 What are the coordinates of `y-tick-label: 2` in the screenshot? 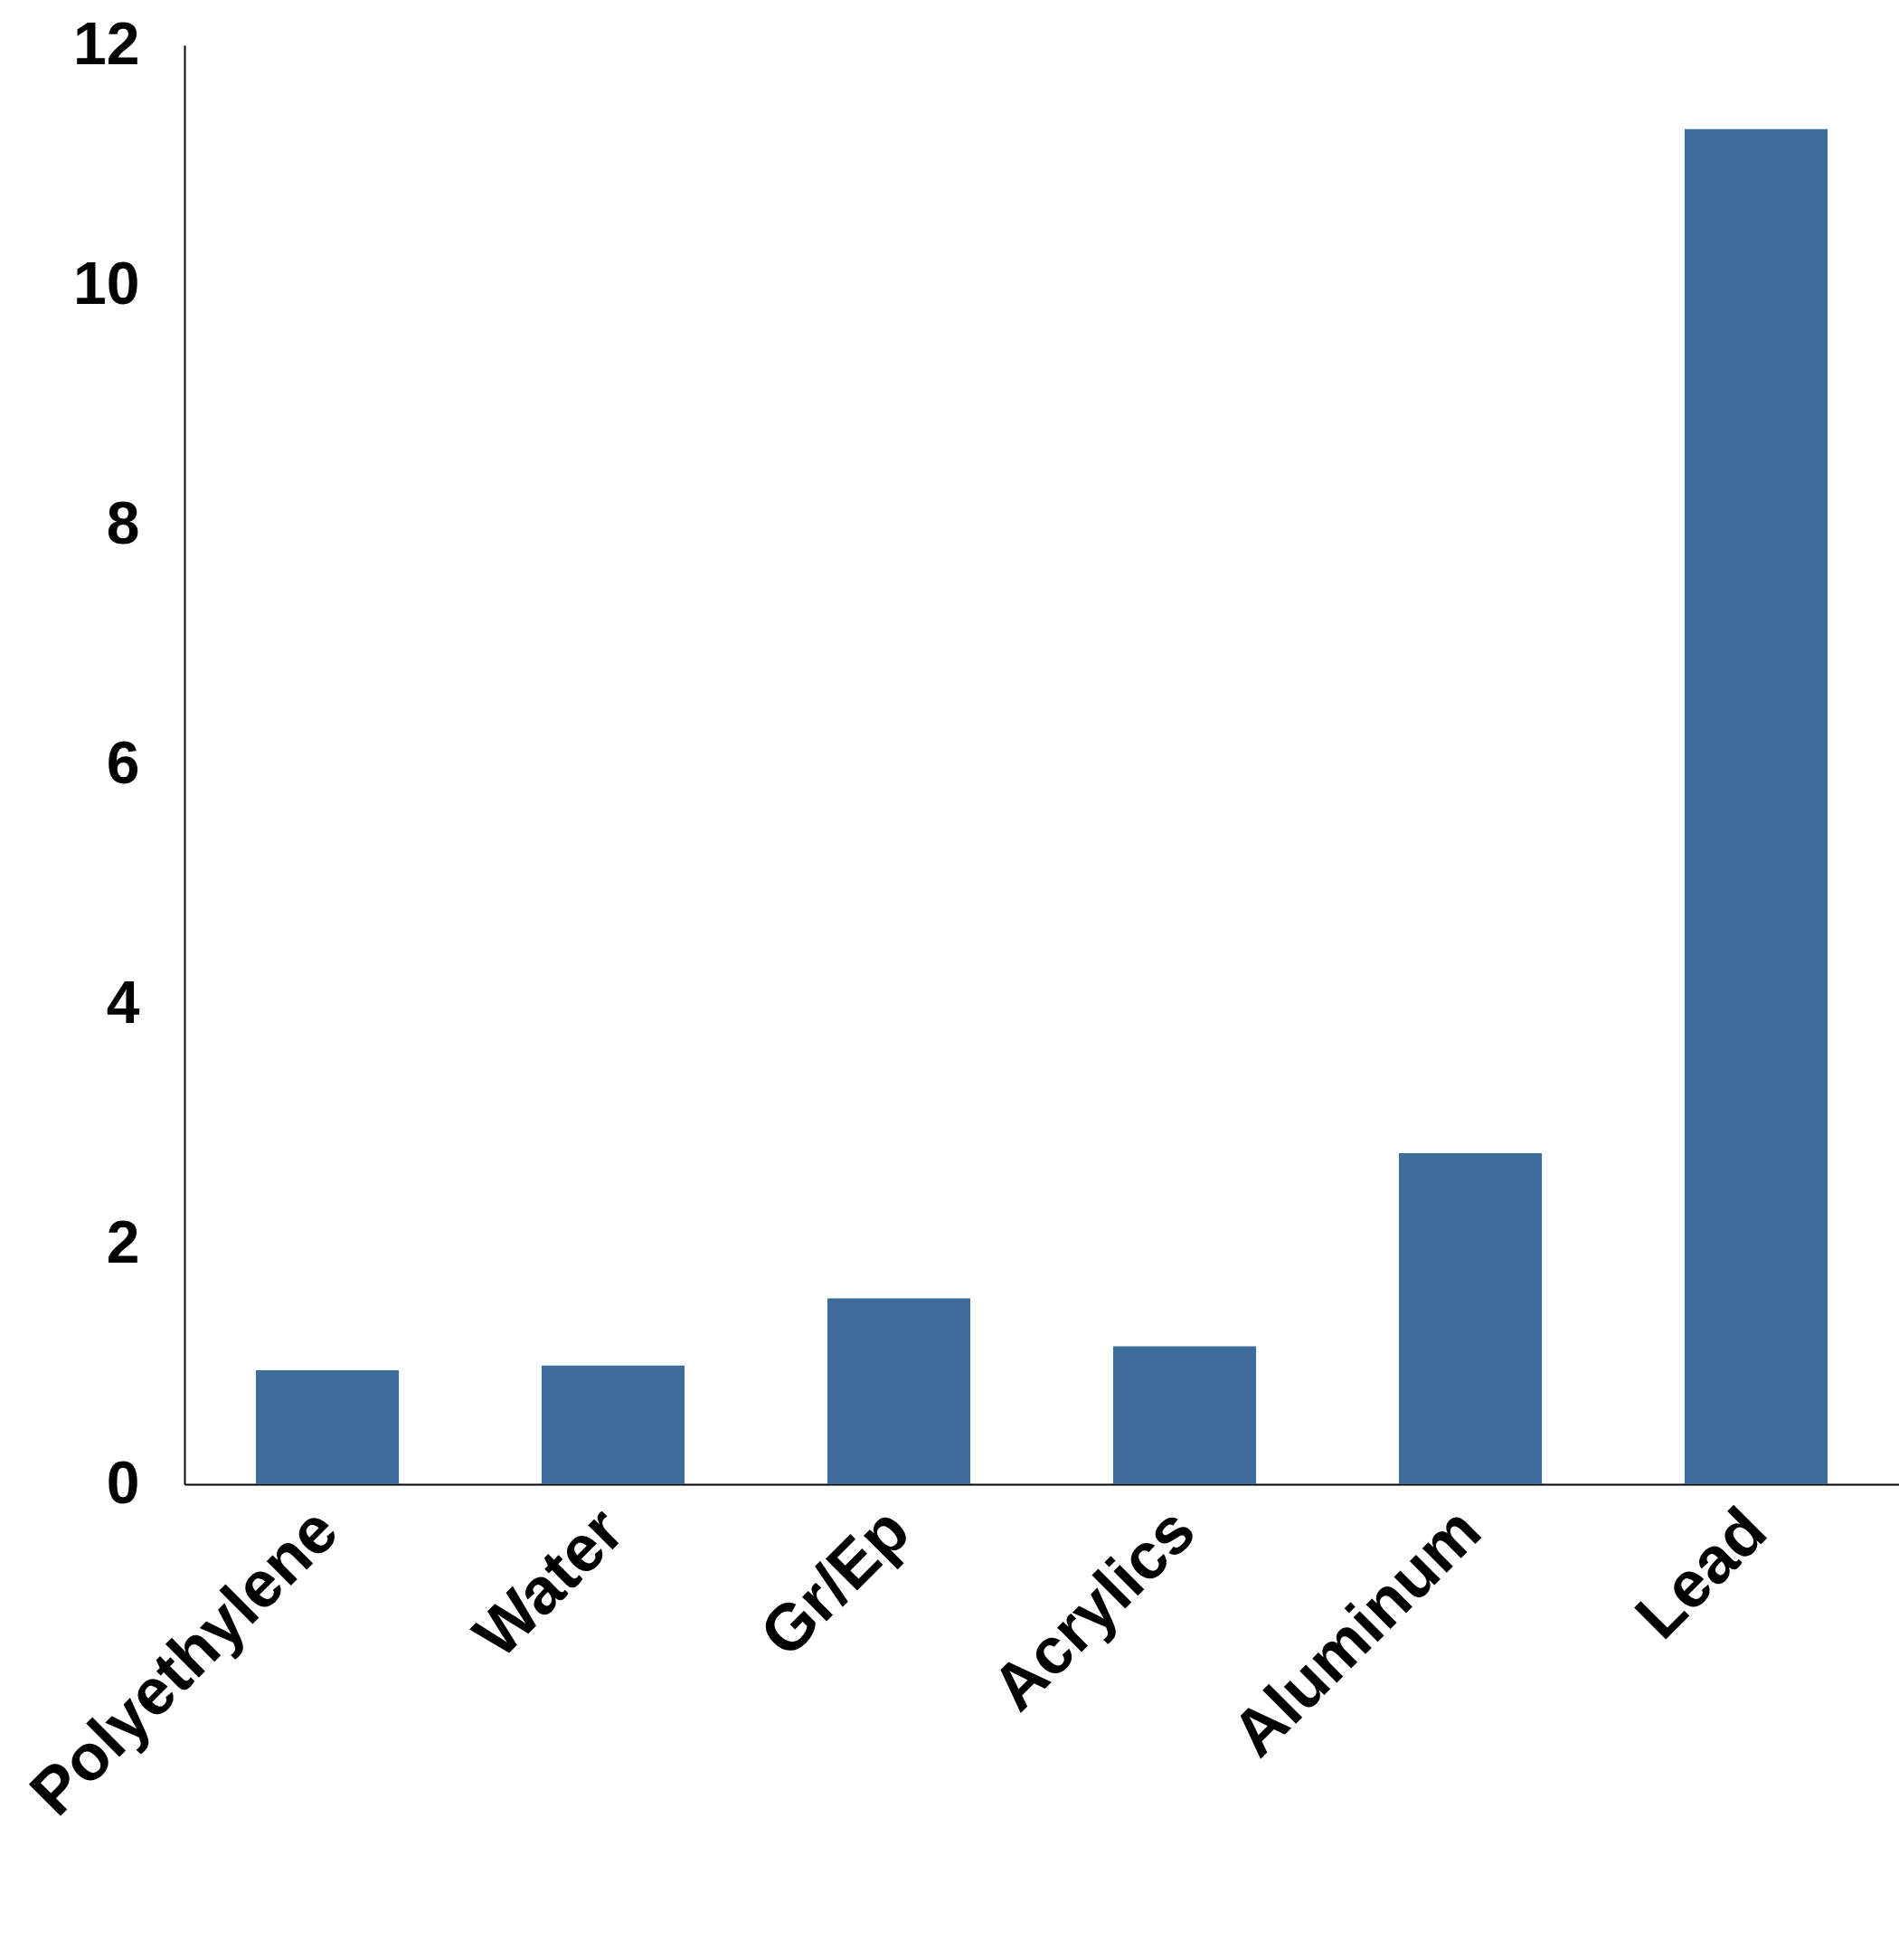 It's located at (123, 1242).